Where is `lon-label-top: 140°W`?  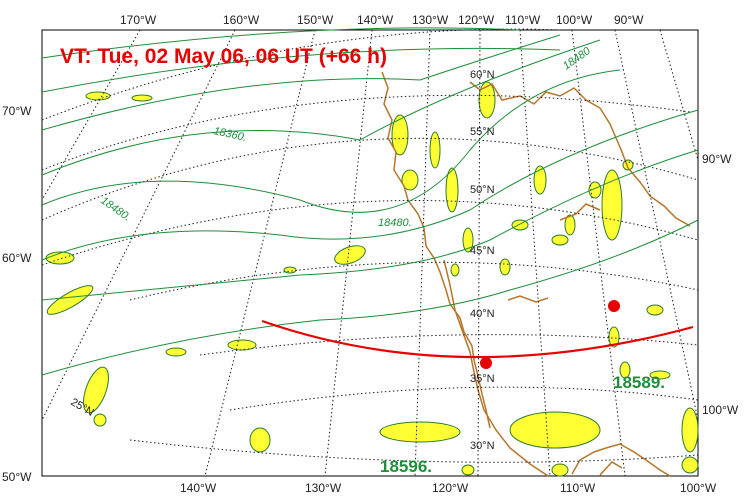
lon-label-top: 140°W is located at coordinates (375, 20).